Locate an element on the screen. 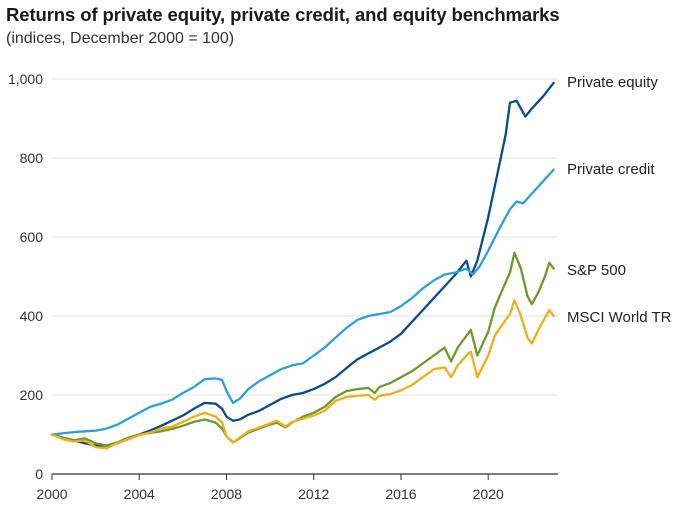  x-tick-label: 2000 is located at coordinates (51, 494).